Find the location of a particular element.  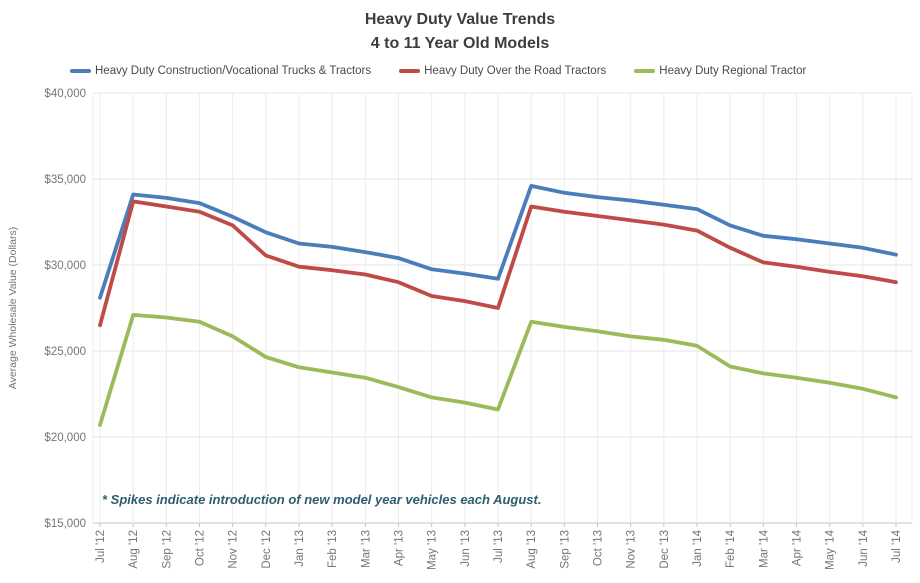

x-axis-tick-label: Aug '13 is located at coordinates (532, 549).